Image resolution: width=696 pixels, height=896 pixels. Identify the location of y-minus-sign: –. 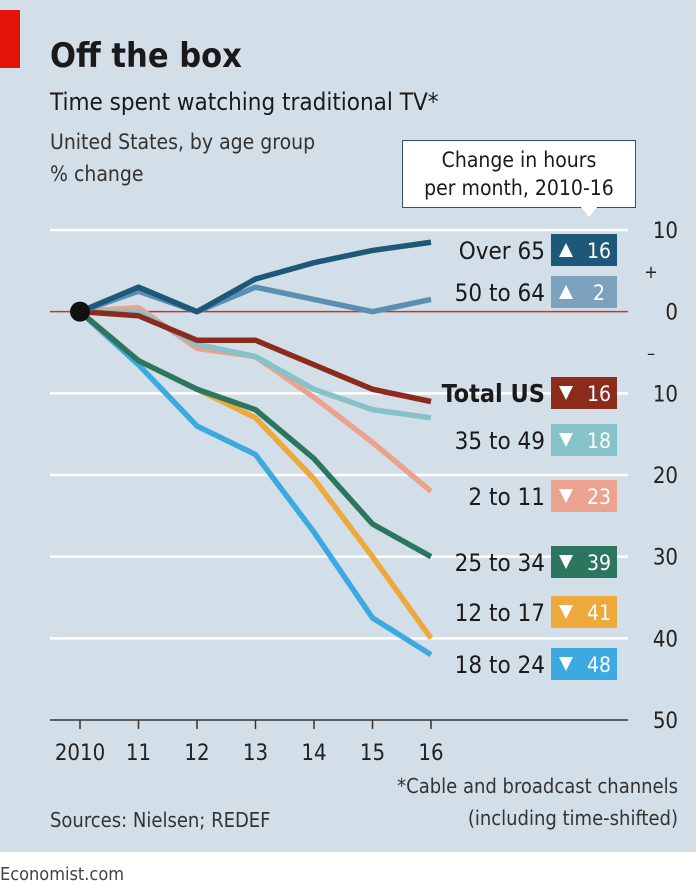
(651, 354).